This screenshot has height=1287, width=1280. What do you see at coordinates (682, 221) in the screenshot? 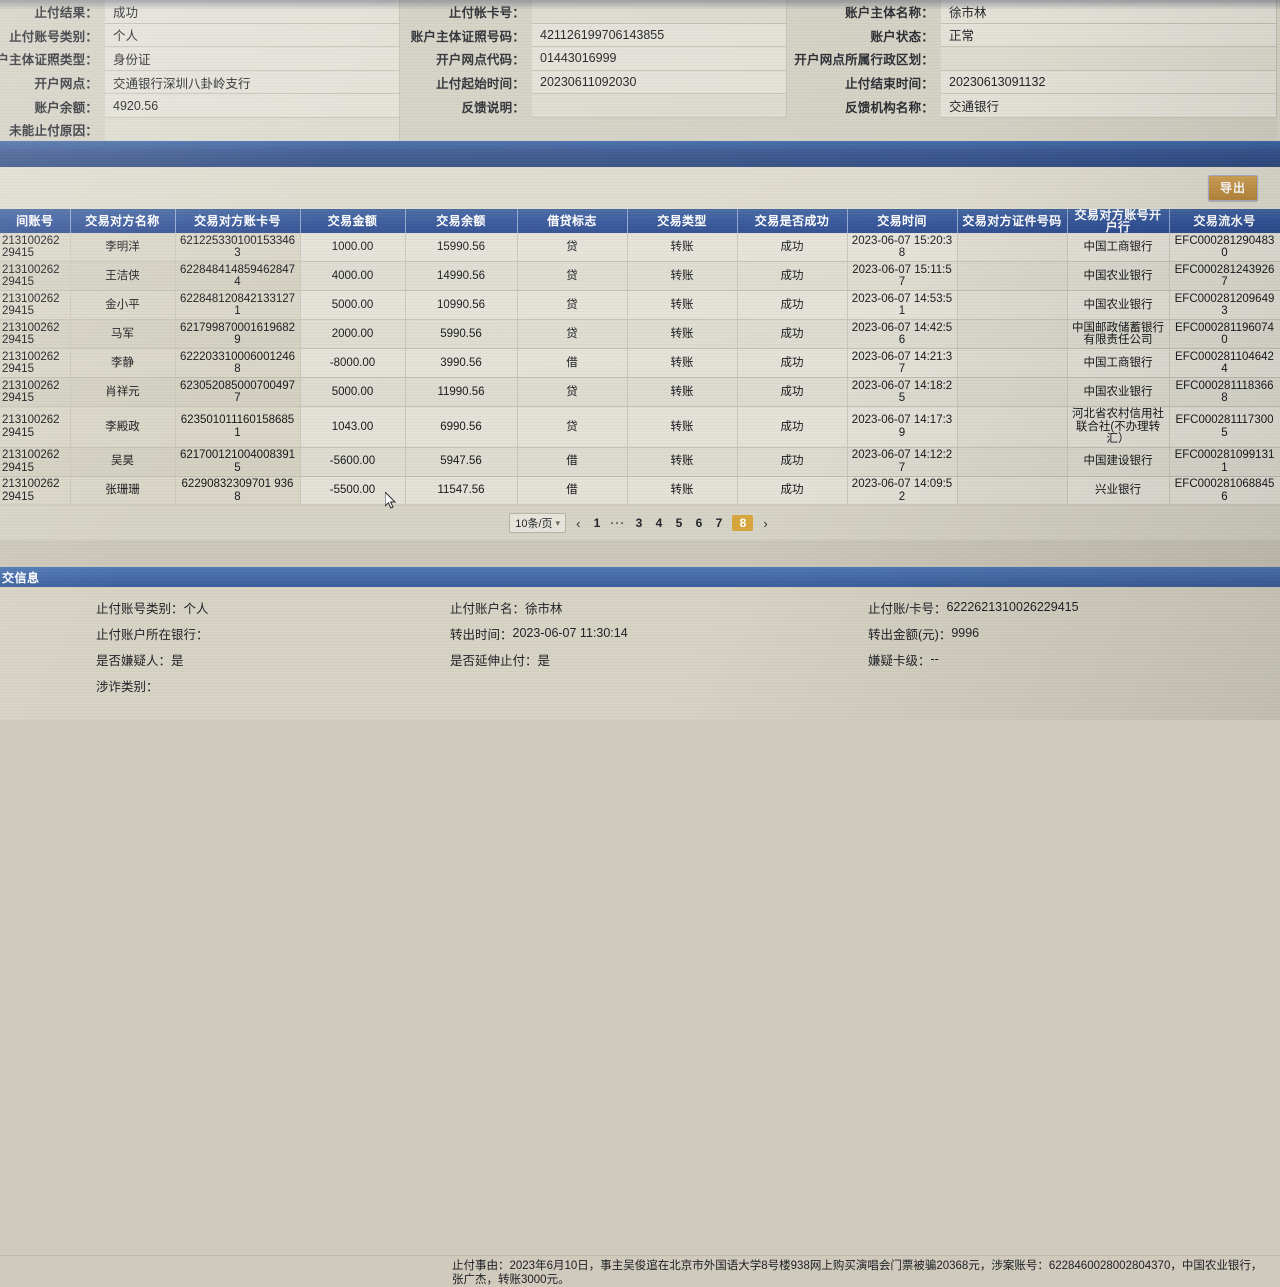
I see `column-header: 交易类型` at bounding box center [682, 221].